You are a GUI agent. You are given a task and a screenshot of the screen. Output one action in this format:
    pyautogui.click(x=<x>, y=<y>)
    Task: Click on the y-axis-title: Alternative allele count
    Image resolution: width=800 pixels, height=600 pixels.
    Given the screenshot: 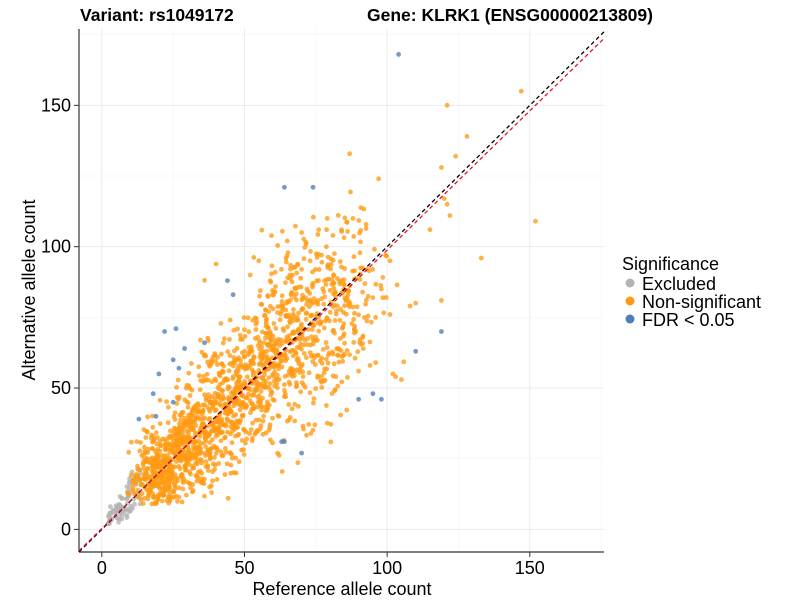 What is the action you would take?
    pyautogui.click(x=29, y=289)
    